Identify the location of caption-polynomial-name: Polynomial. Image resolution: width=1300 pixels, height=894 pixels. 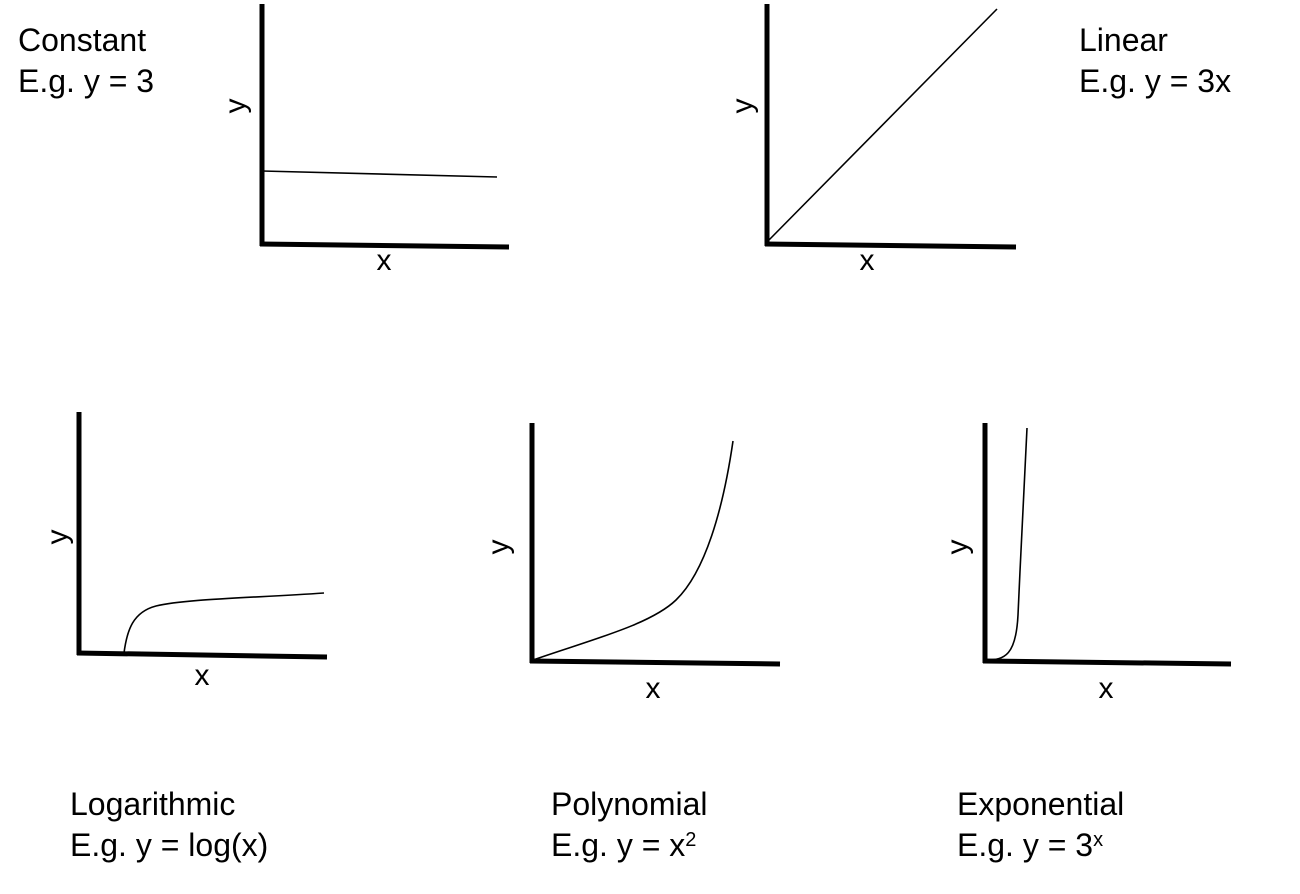
(629, 804).